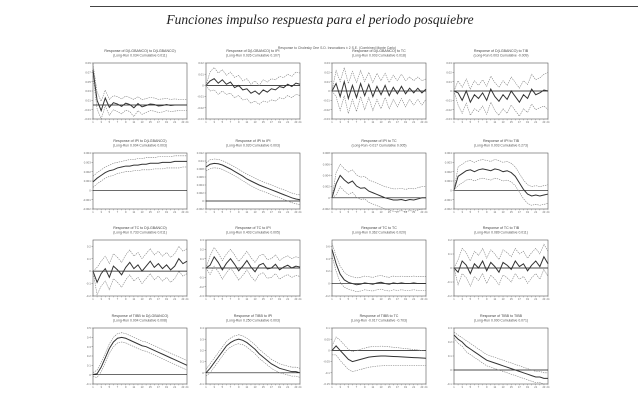 This screenshot has width=640, height=411. What do you see at coordinates (101, 212) in the screenshot?
I see `x-tick-label: 3` at bounding box center [101, 212].